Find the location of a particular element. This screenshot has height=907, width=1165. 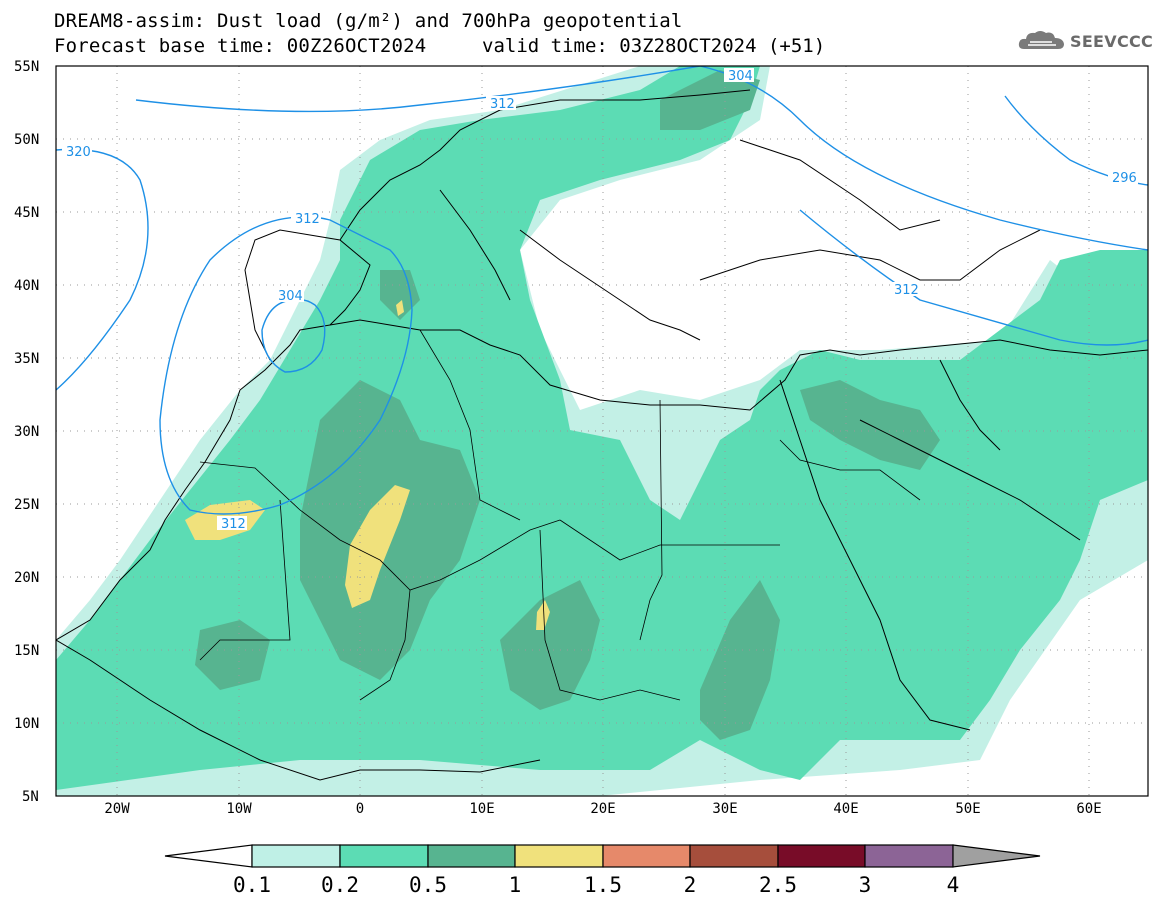

lon-label: 10E is located at coordinates (481, 809).